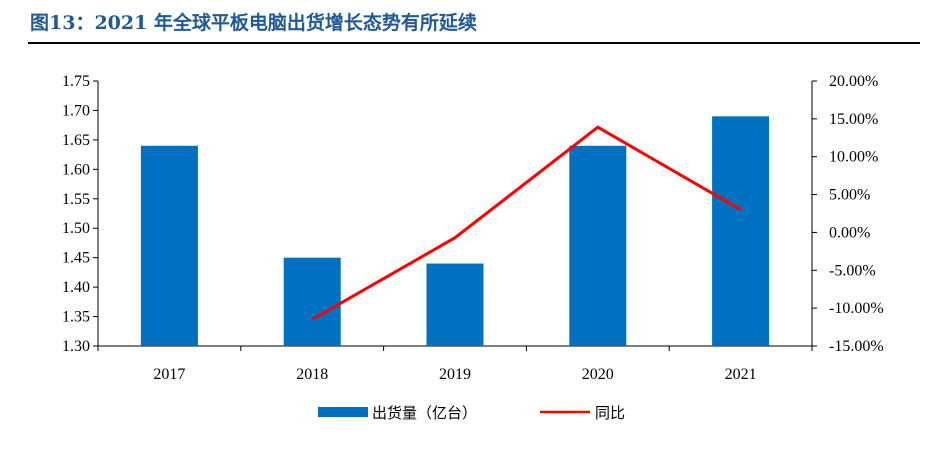 This screenshot has height=449, width=927. What do you see at coordinates (455, 364) in the screenshot?
I see `x-axis: 2017 2018 2019 2020 2021` at bounding box center [455, 364].